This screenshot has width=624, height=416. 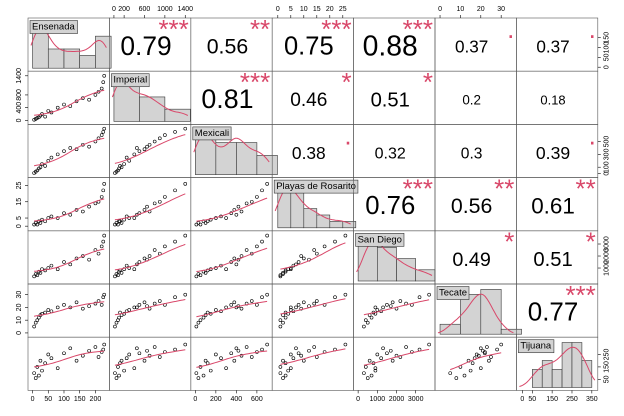 What do you see at coordinates (64, 399) in the screenshot?
I see `x-tick-label: 100` at bounding box center [64, 399].